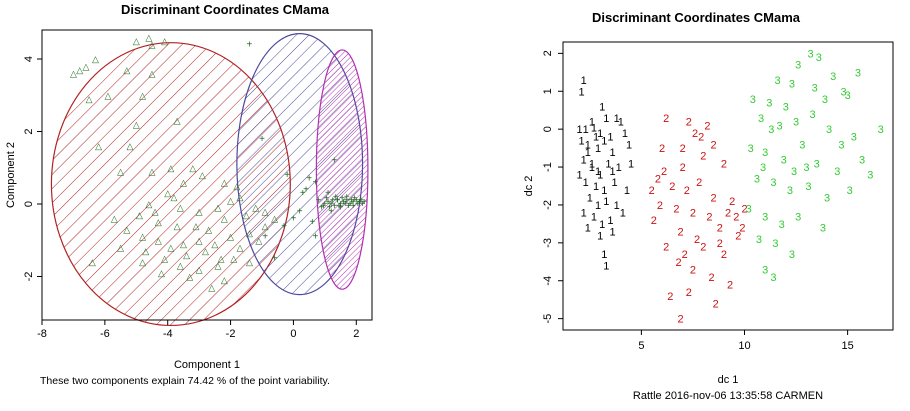  What do you see at coordinates (29, 131) in the screenshot?
I see `y-tick-label: 2` at bounding box center [29, 131].